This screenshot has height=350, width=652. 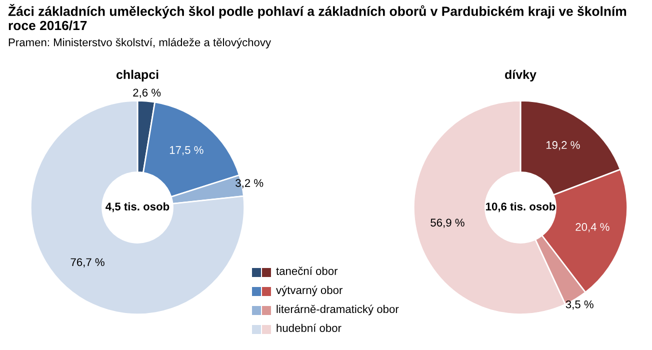 I want to click on chart-title: chlapci, so click(x=137, y=76).